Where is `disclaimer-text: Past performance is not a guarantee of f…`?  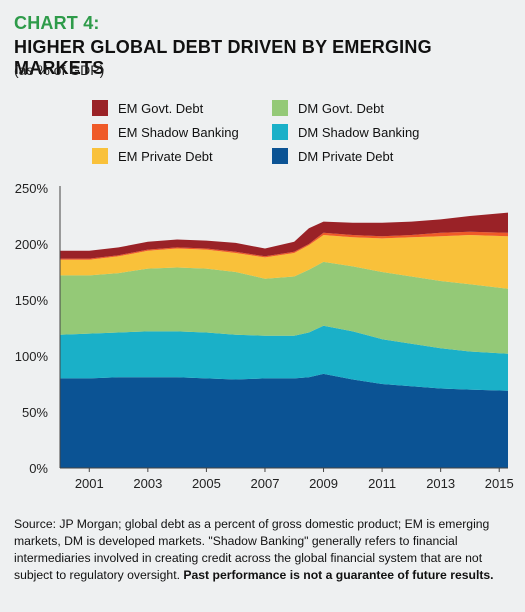 disclaimer-text: Past performance is not a guarantee of f… is located at coordinates (338, 575).